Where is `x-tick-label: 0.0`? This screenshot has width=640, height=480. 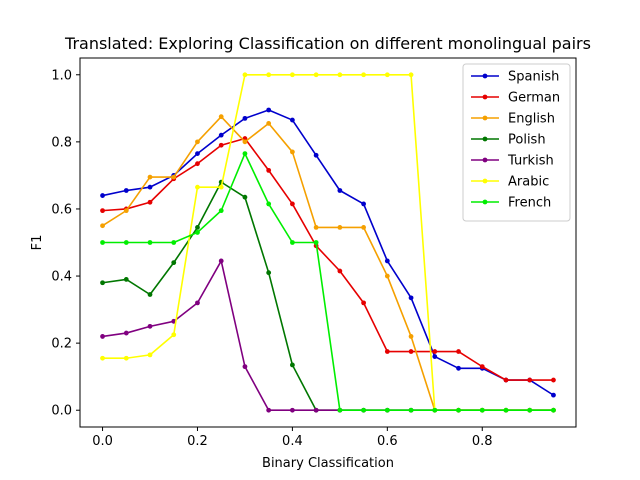 x-tick-label: 0.0 is located at coordinates (102, 441).